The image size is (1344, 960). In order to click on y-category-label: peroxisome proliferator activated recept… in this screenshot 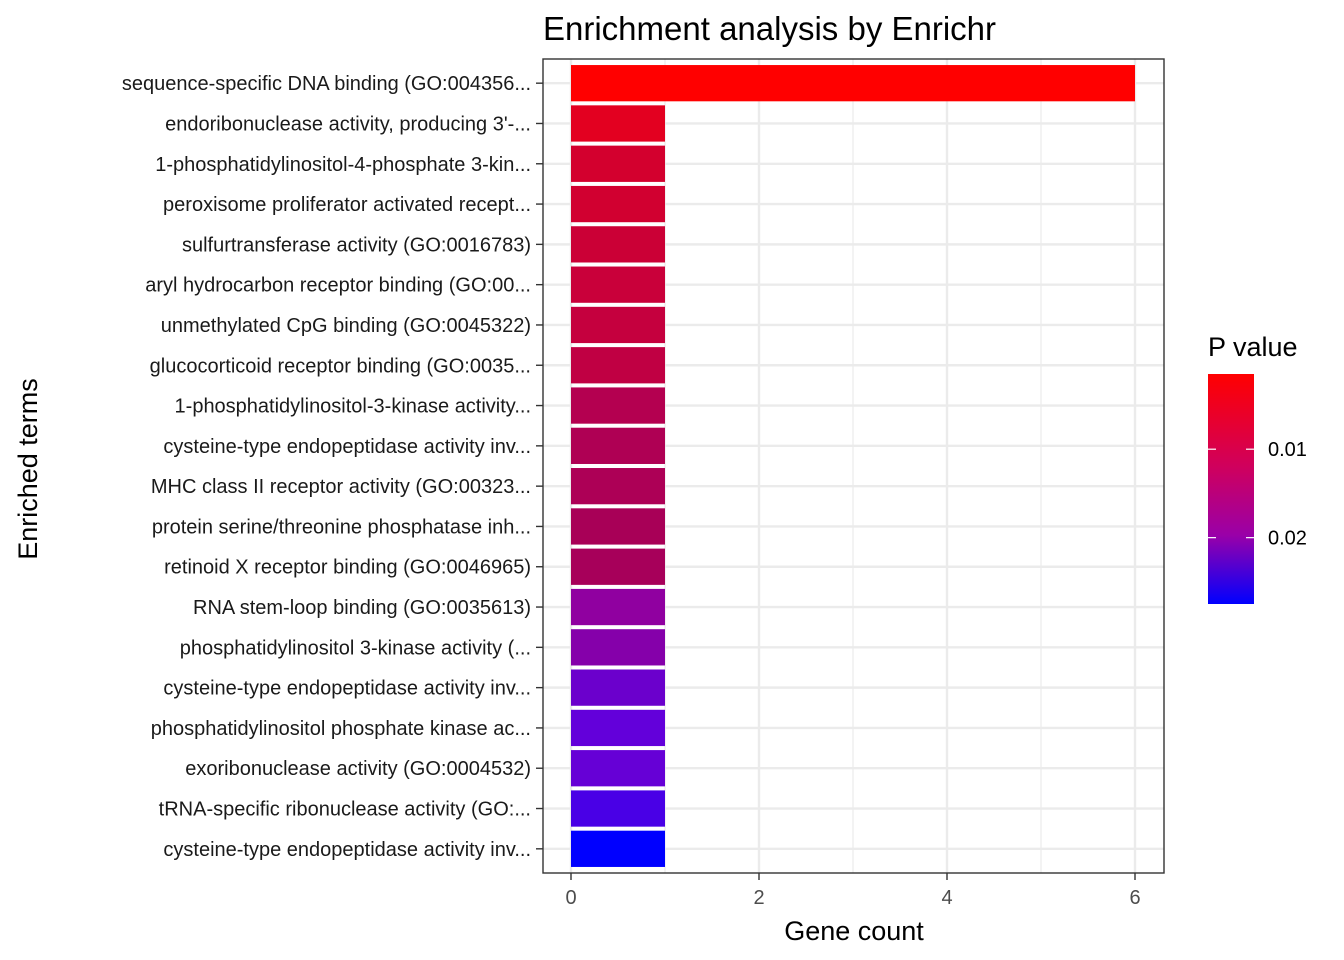, I will do `click(347, 205)`.